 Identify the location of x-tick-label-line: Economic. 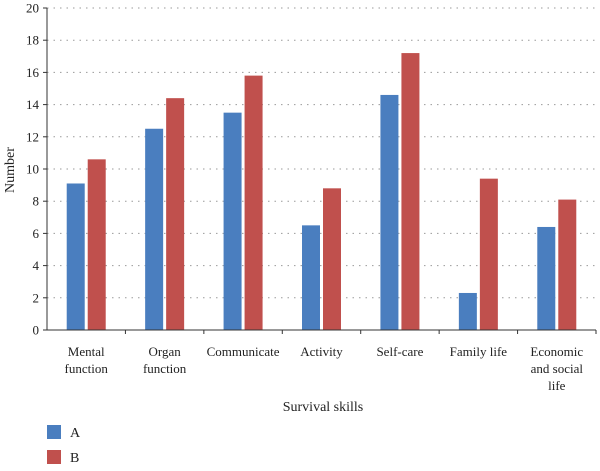
(556, 351).